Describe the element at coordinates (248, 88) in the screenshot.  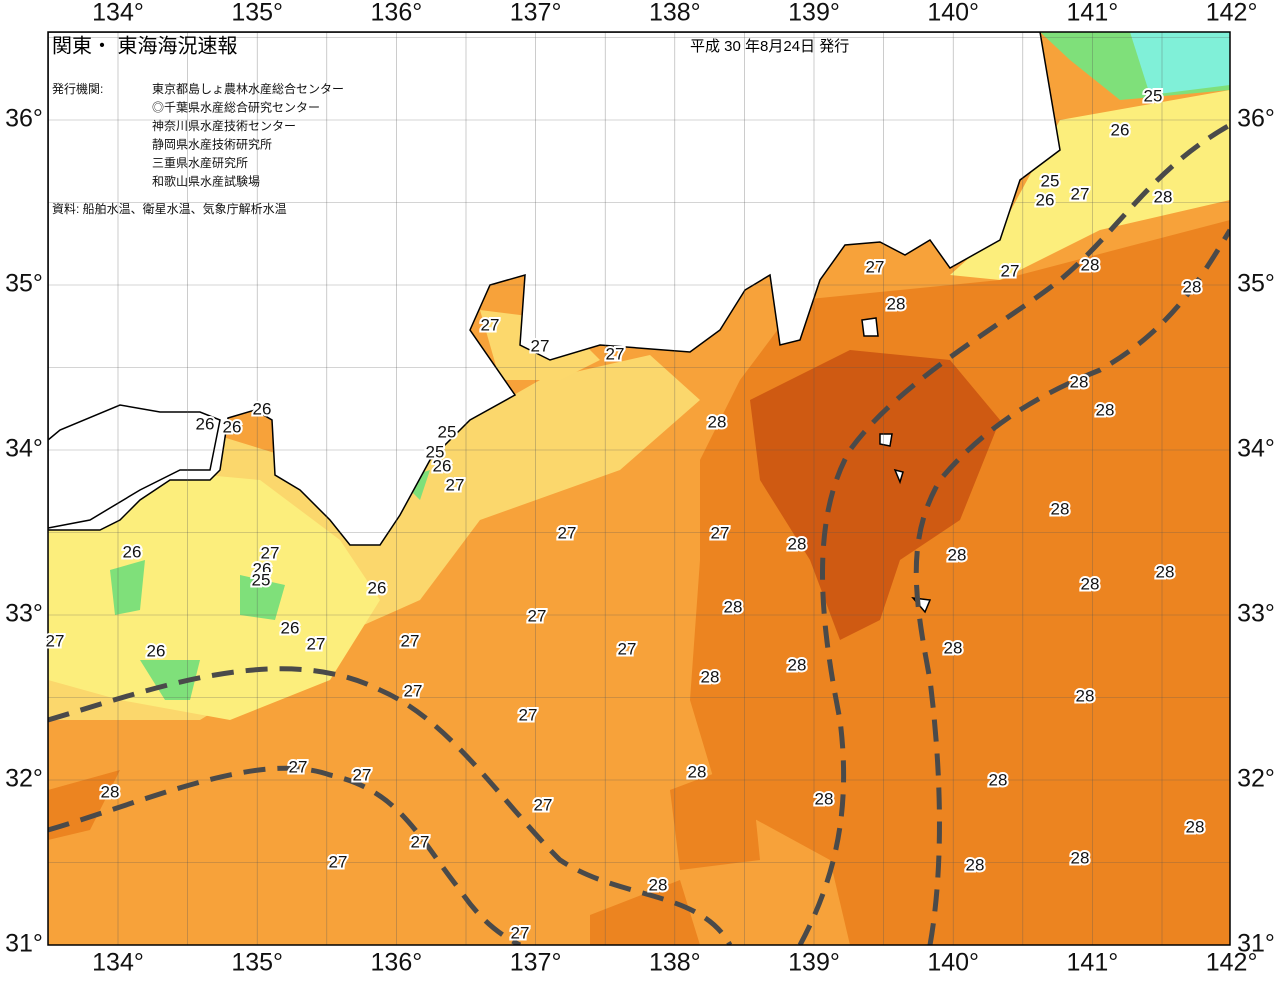
I see `issuer: 東京都島しょ農林水産総合センター` at that location.